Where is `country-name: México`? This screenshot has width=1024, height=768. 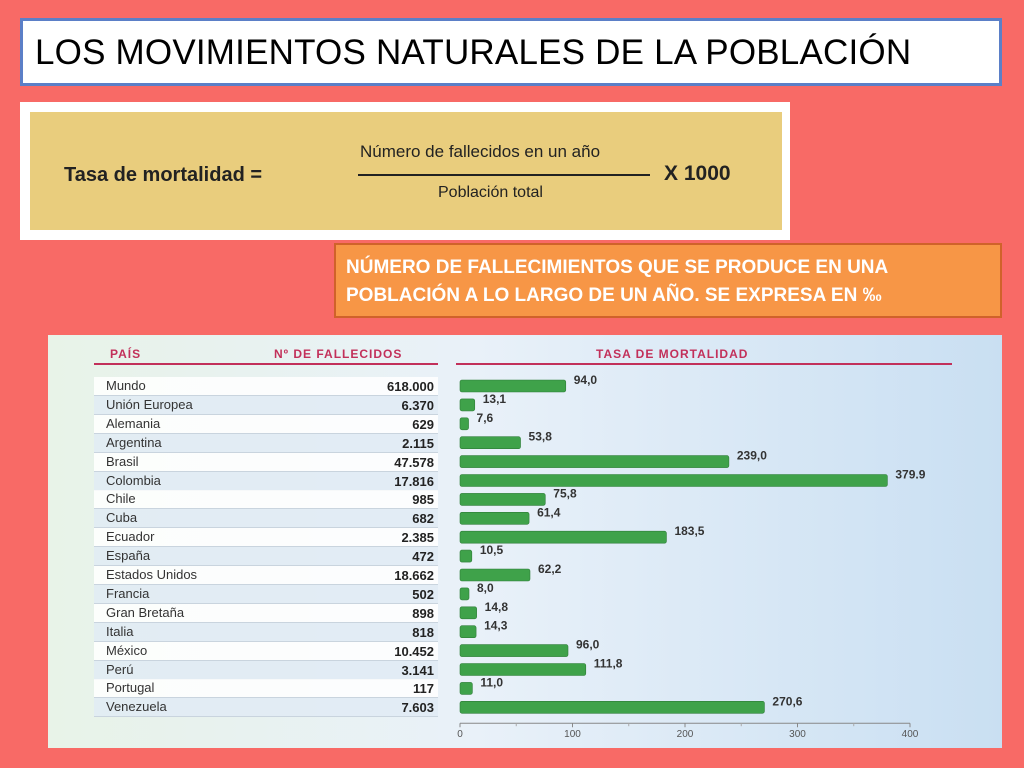 country-name: México is located at coordinates (127, 650).